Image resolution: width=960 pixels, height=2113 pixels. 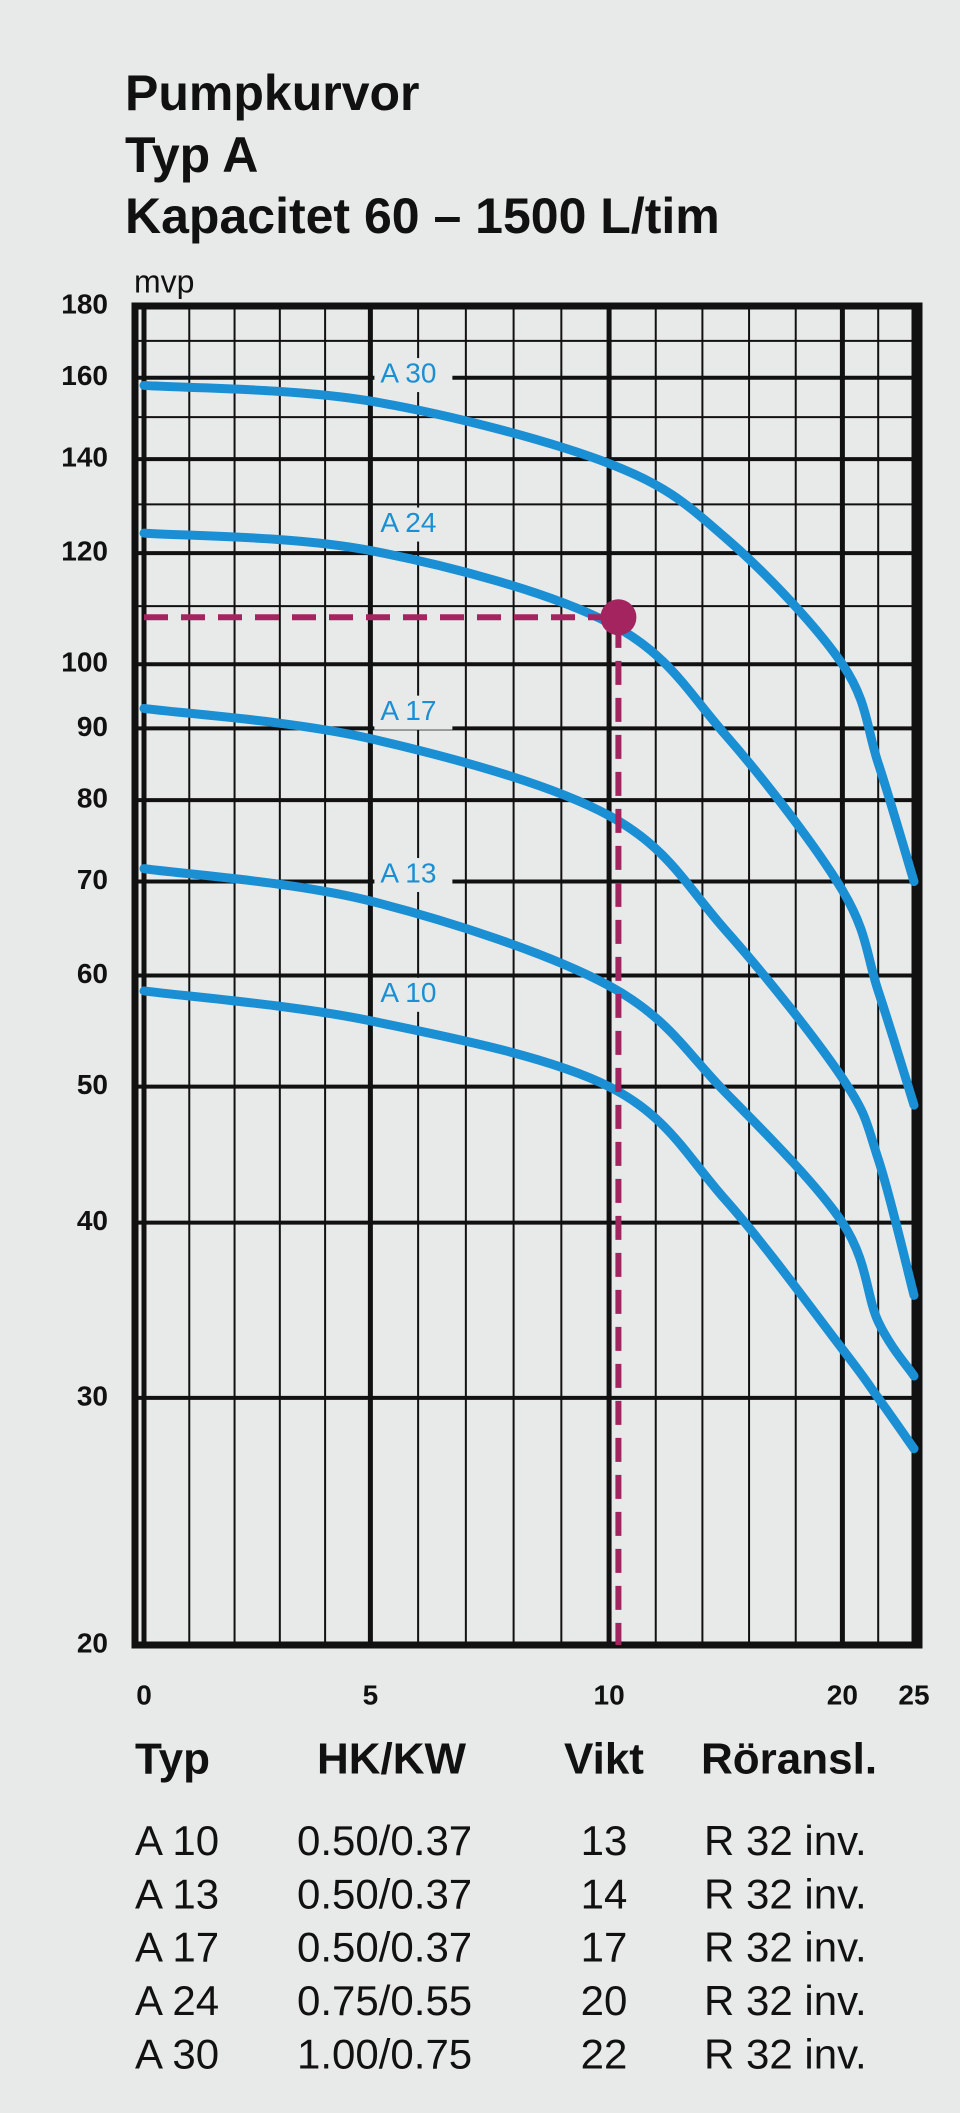 What do you see at coordinates (92, 798) in the screenshot?
I see `y-tick-label: 80` at bounding box center [92, 798].